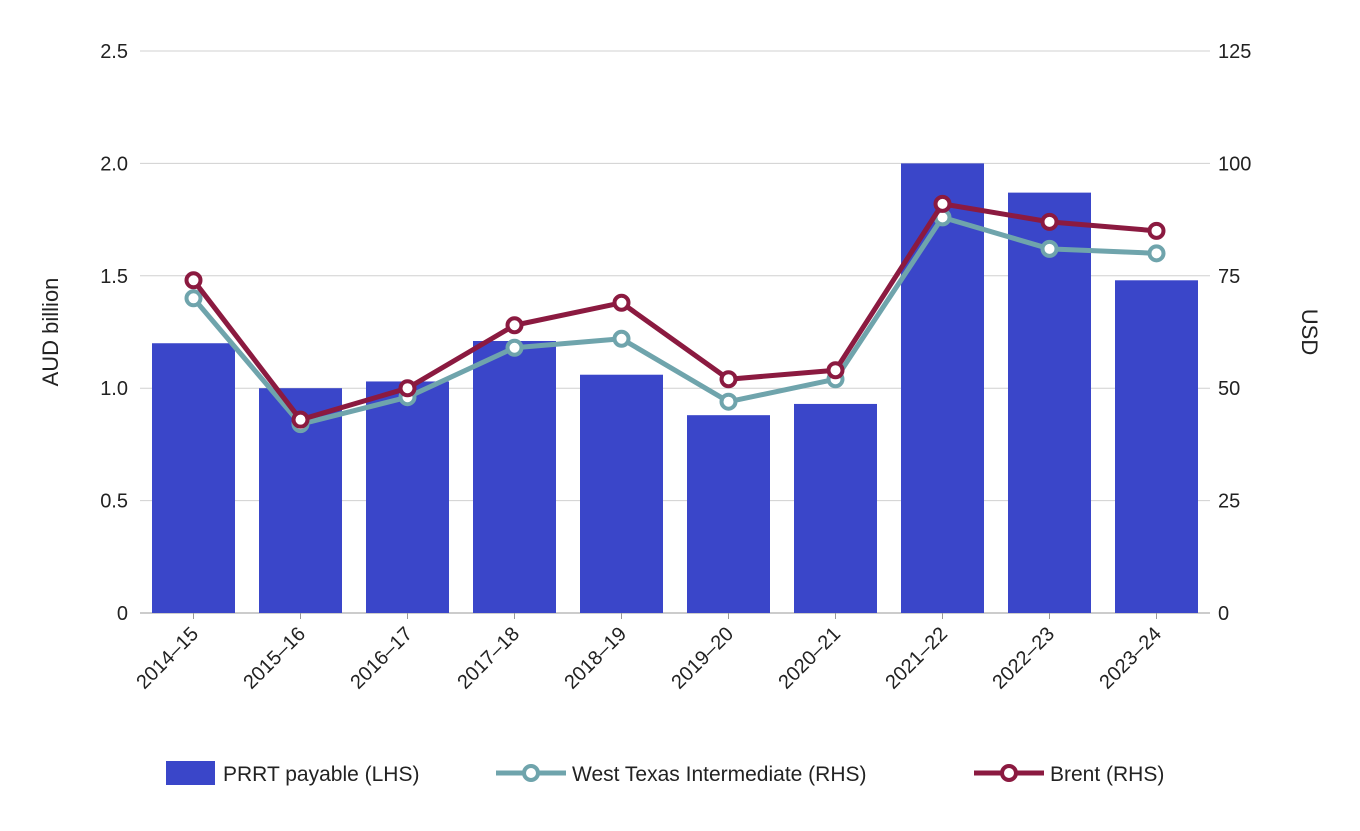 This screenshot has width=1360, height=831. What do you see at coordinates (1130, 658) in the screenshot?
I see `x-tick-label: 2023–24` at bounding box center [1130, 658].